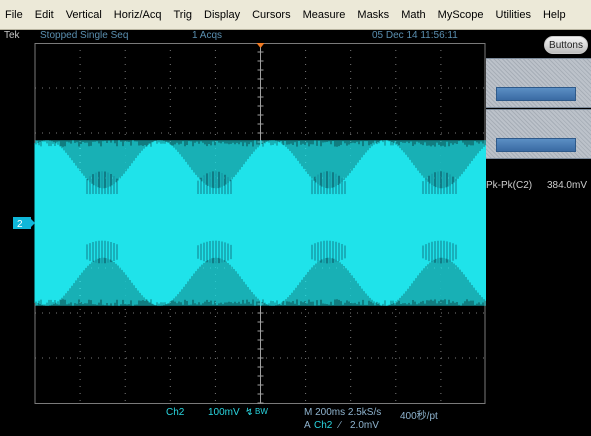 This screenshot has width=591, height=436. Describe the element at coordinates (14, 14) in the screenshot. I see `menu-file: File` at that location.